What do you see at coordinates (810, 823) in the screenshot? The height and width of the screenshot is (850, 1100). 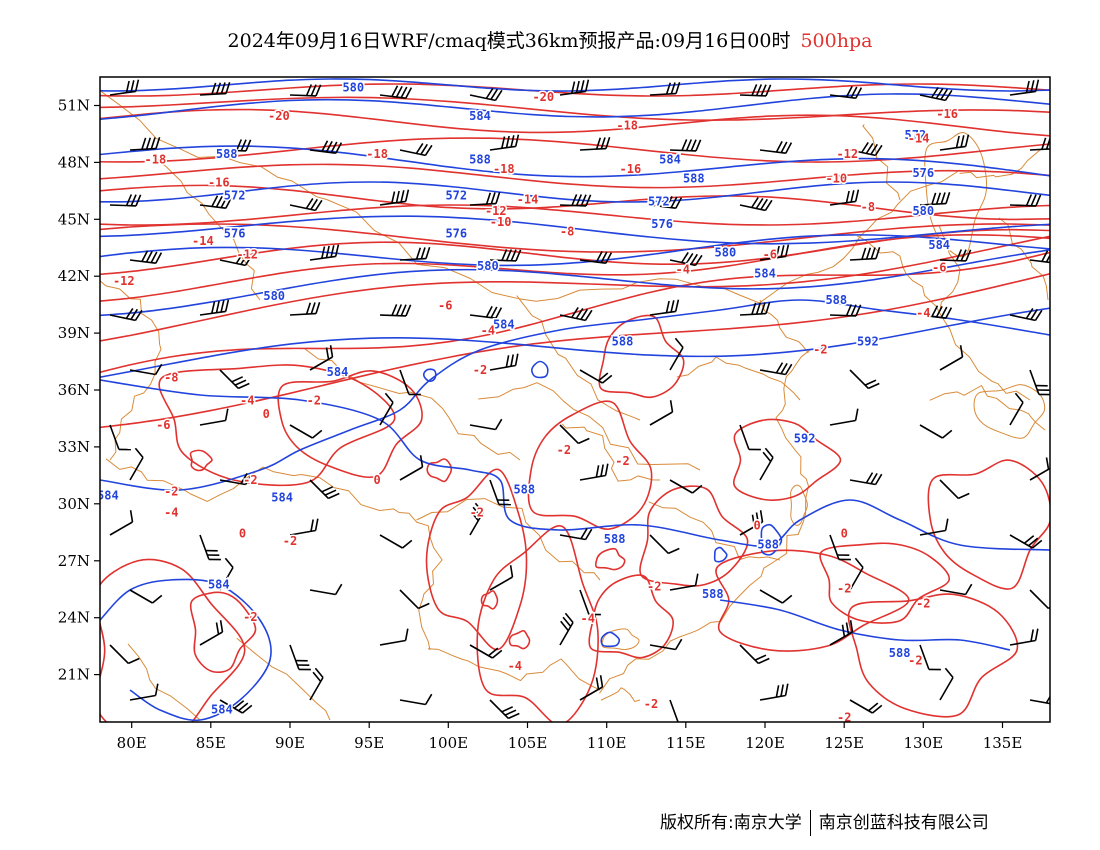 I see `copyright-separator` at bounding box center [810, 823].